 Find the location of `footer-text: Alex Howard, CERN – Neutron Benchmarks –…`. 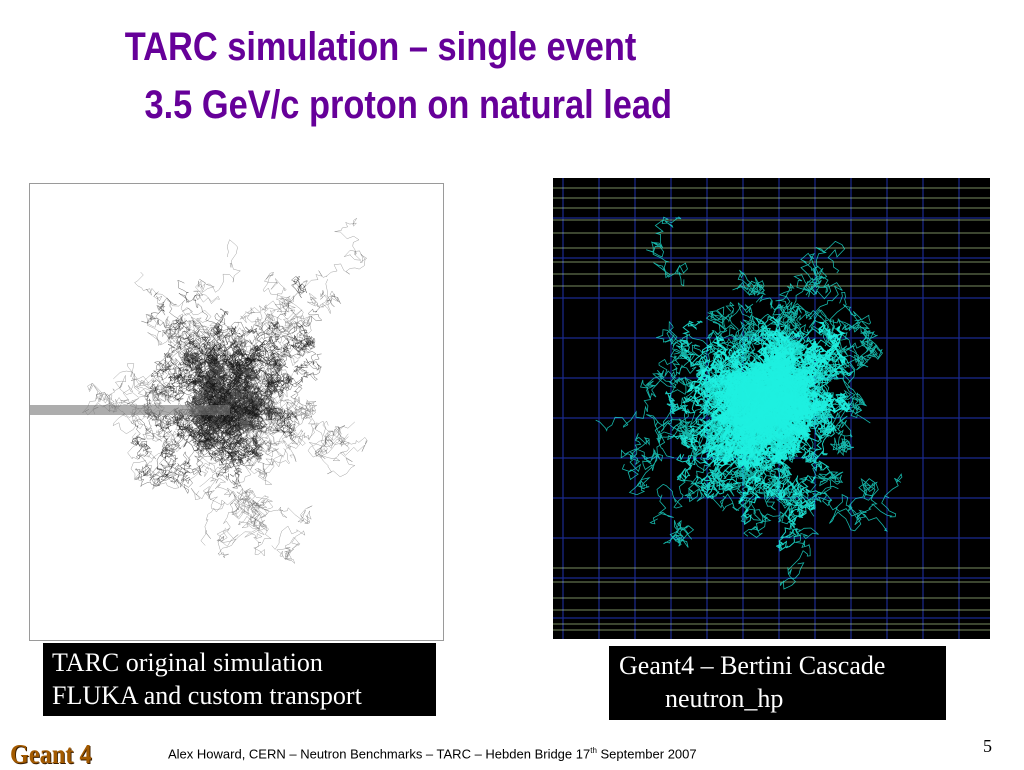

footer-text: Alex Howard, CERN – Neutron Benchmarks –… is located at coordinates (432, 753).